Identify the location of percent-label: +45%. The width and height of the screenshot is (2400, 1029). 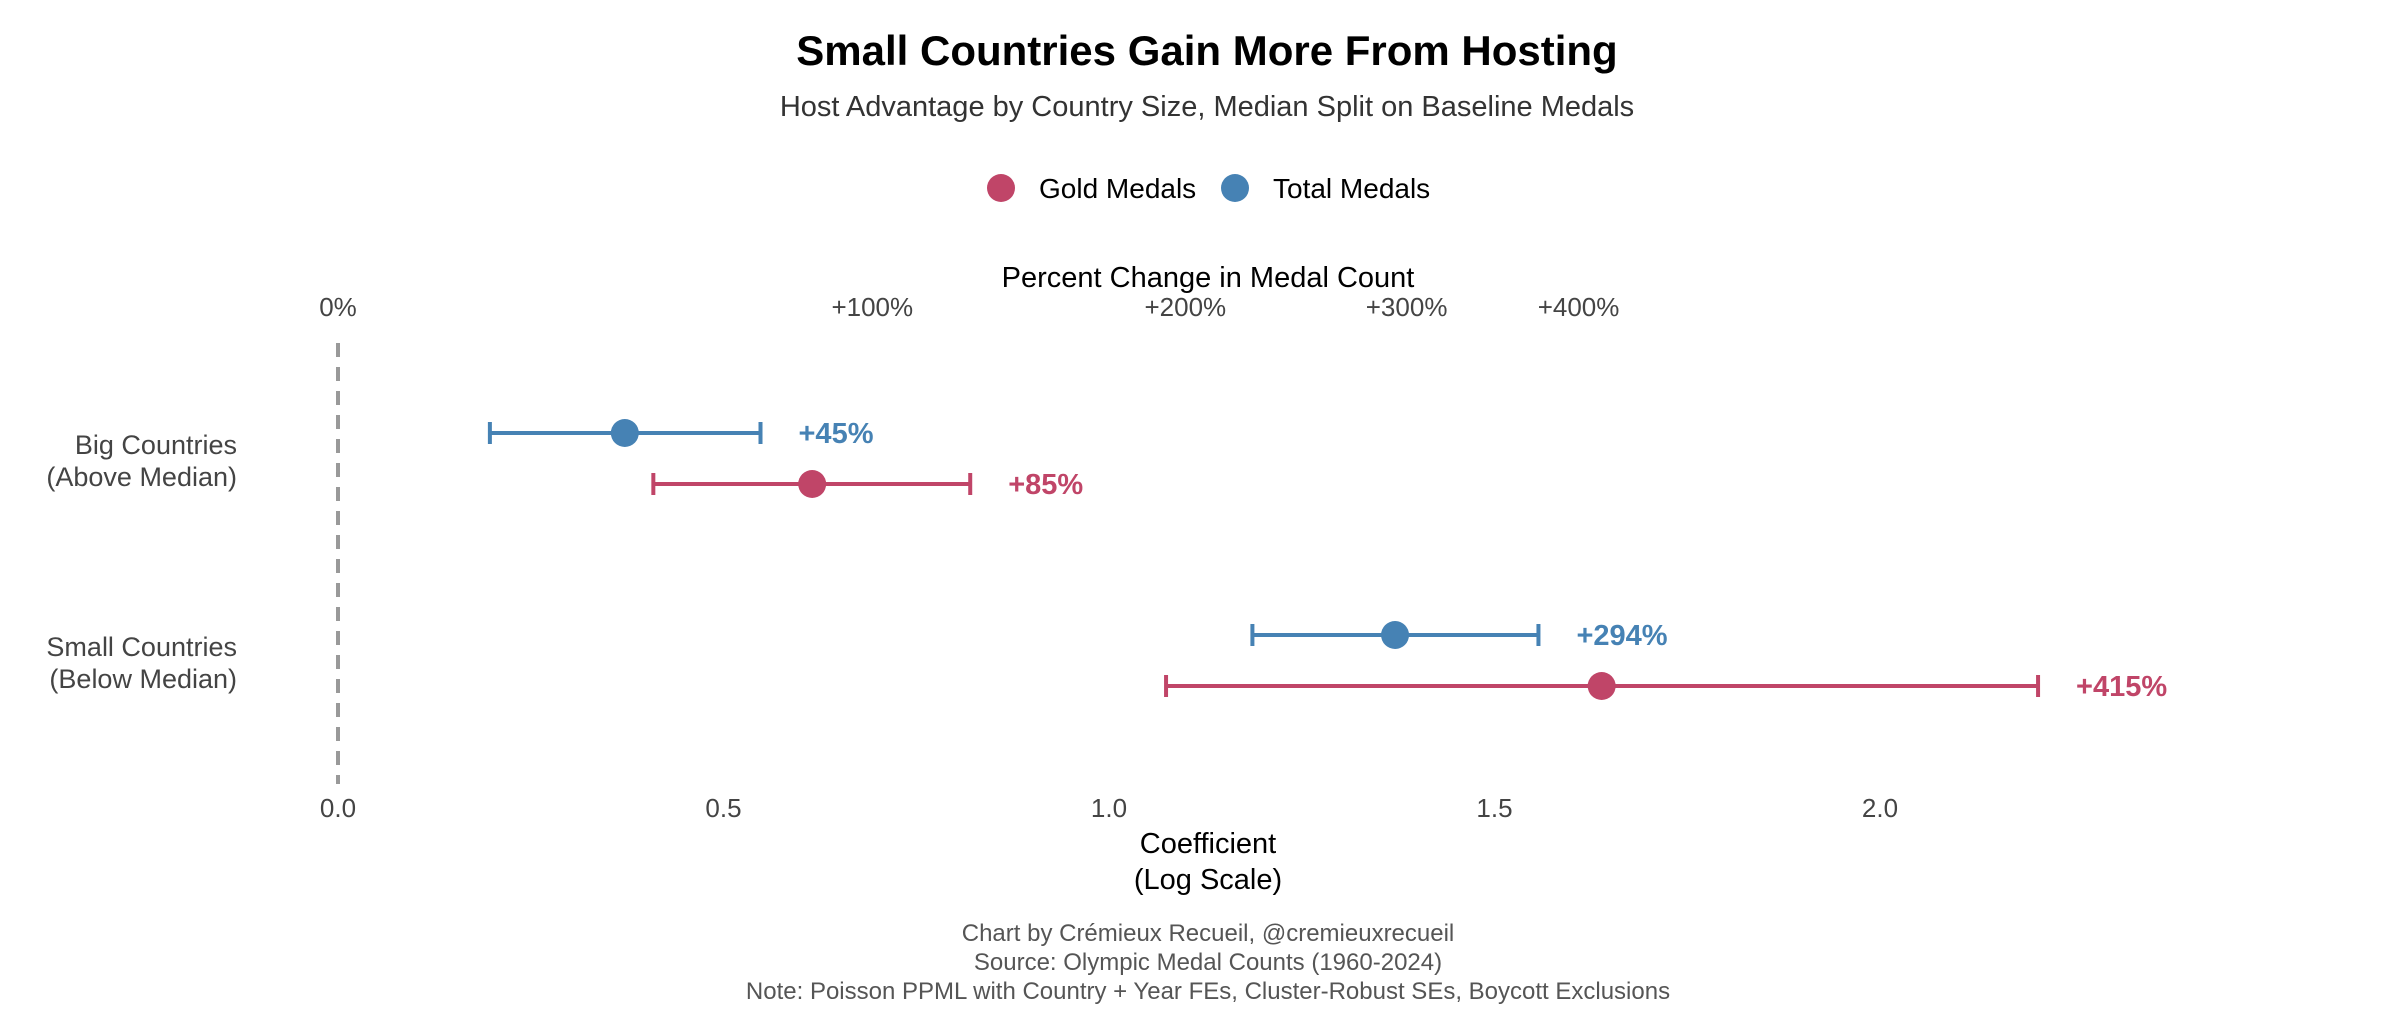
(836, 434).